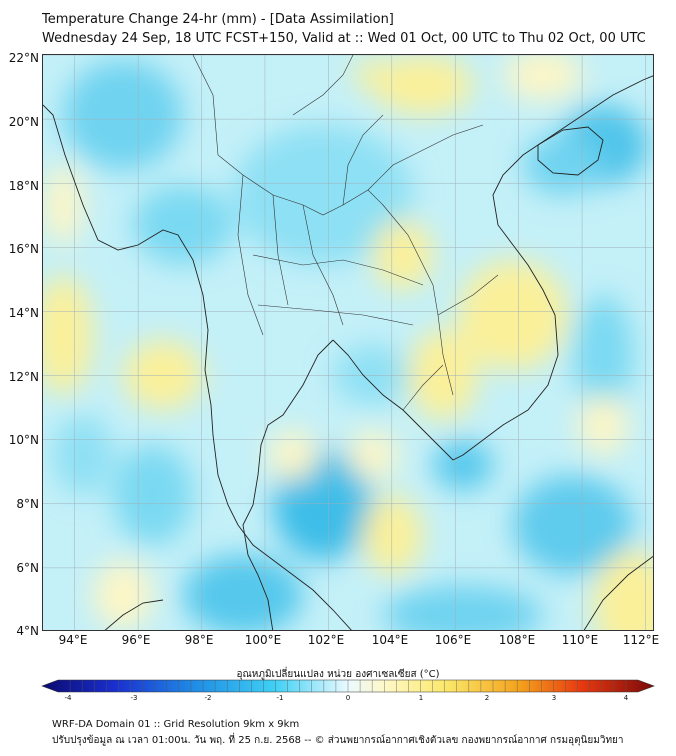 This screenshot has width=676, height=756. I want to click on colorbar, so click(348, 686).